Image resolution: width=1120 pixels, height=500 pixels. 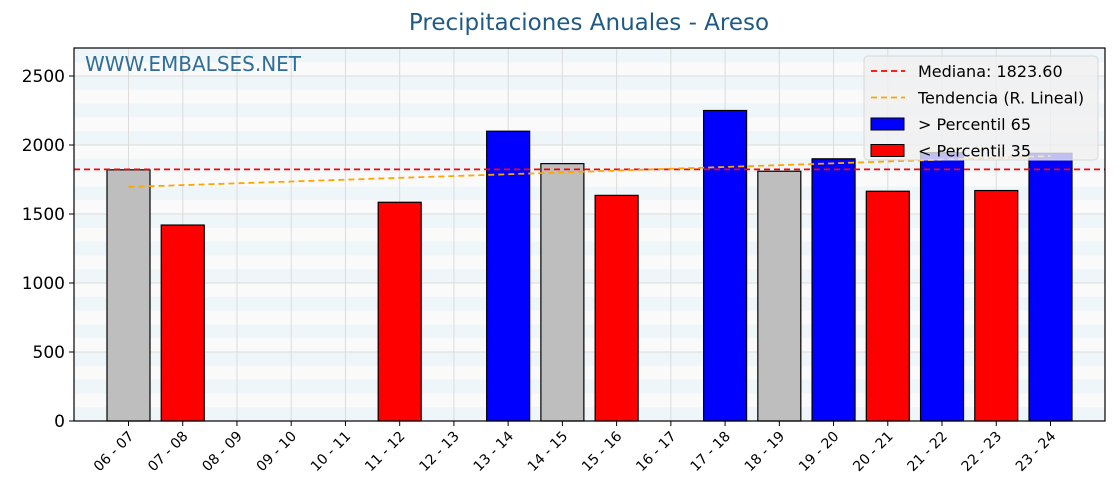 What do you see at coordinates (385, 452) in the screenshot?
I see `x-tick-label: 11 - 12` at bounding box center [385, 452].